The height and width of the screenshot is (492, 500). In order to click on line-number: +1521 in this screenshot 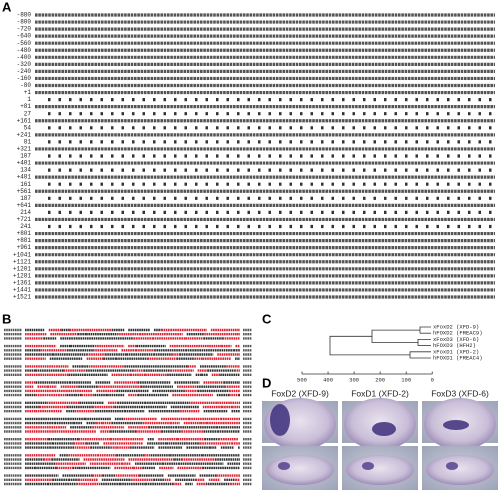, I will do `click(22, 297)`.